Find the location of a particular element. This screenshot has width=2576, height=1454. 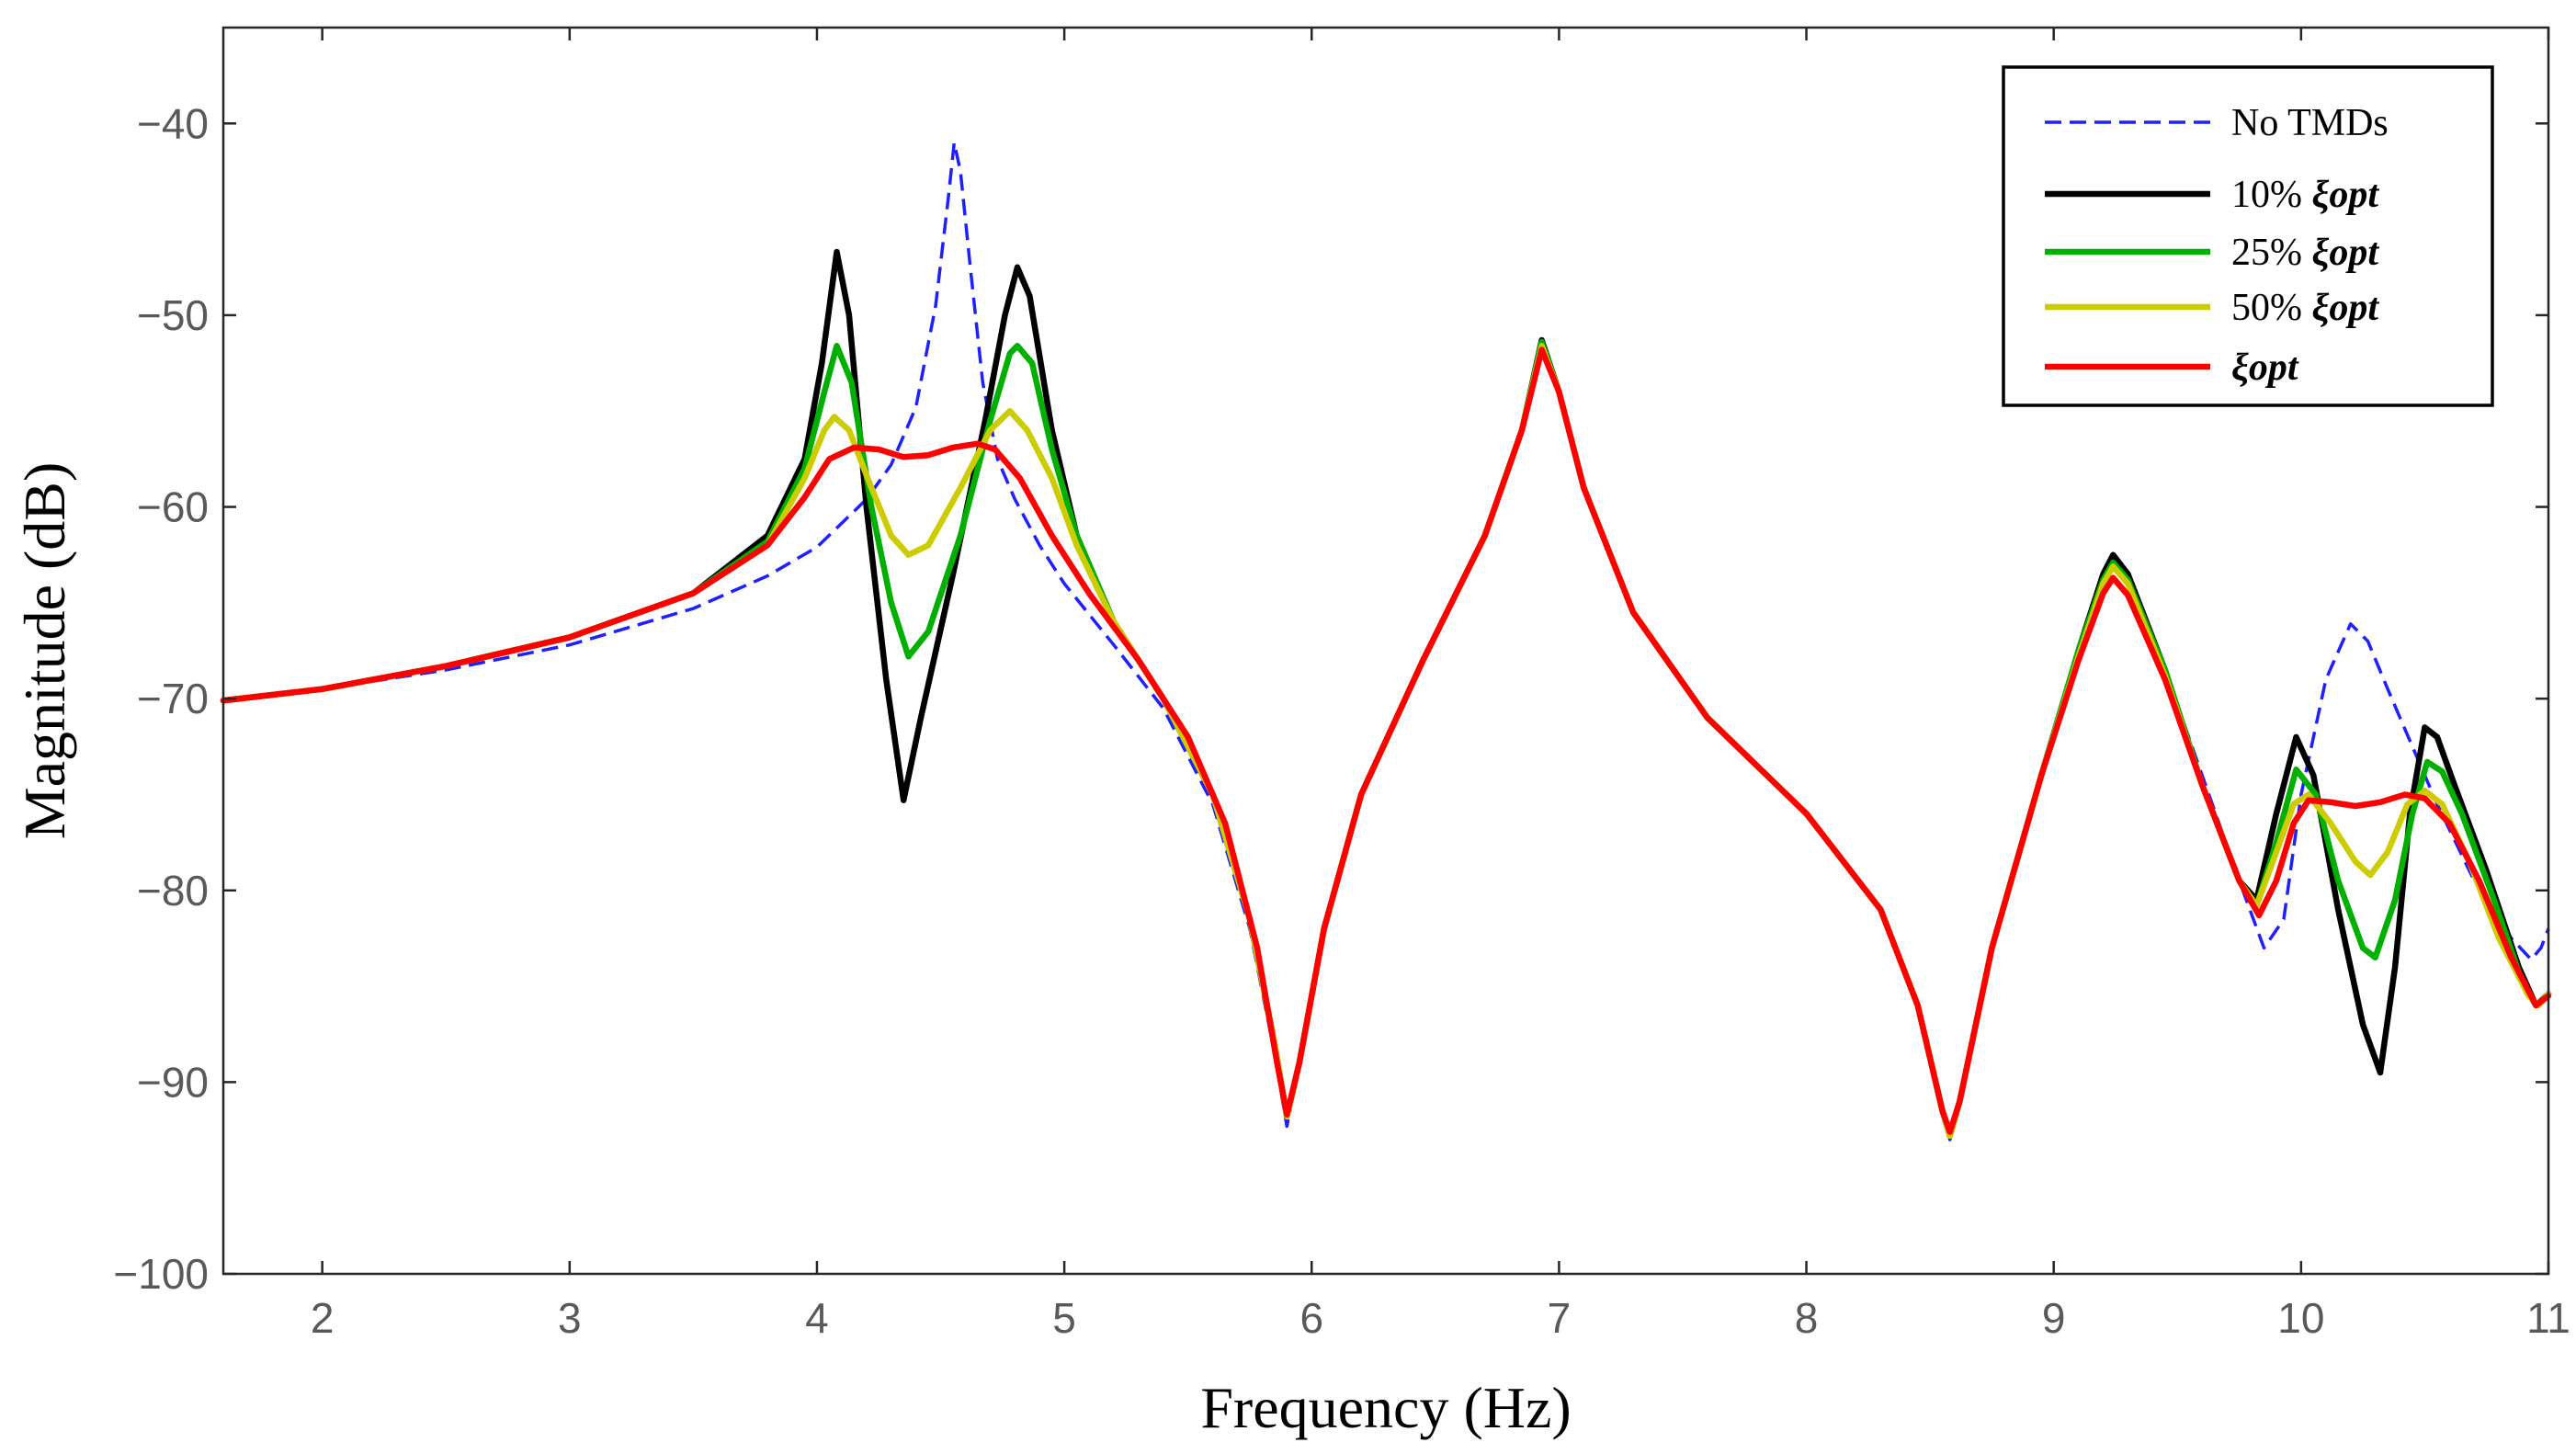

y-tick-label: −100 is located at coordinates (161, 1274).